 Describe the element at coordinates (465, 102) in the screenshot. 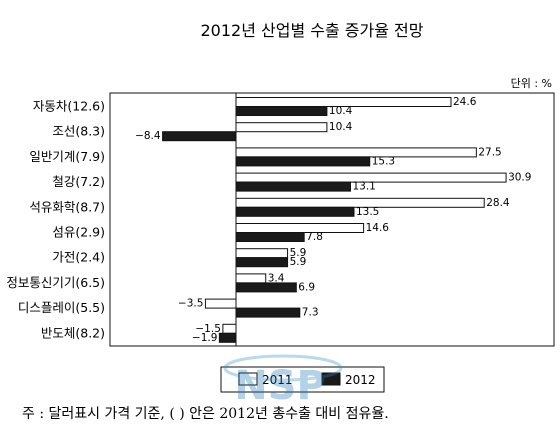

I see `data-label-2011-자동차: 24.6` at that location.